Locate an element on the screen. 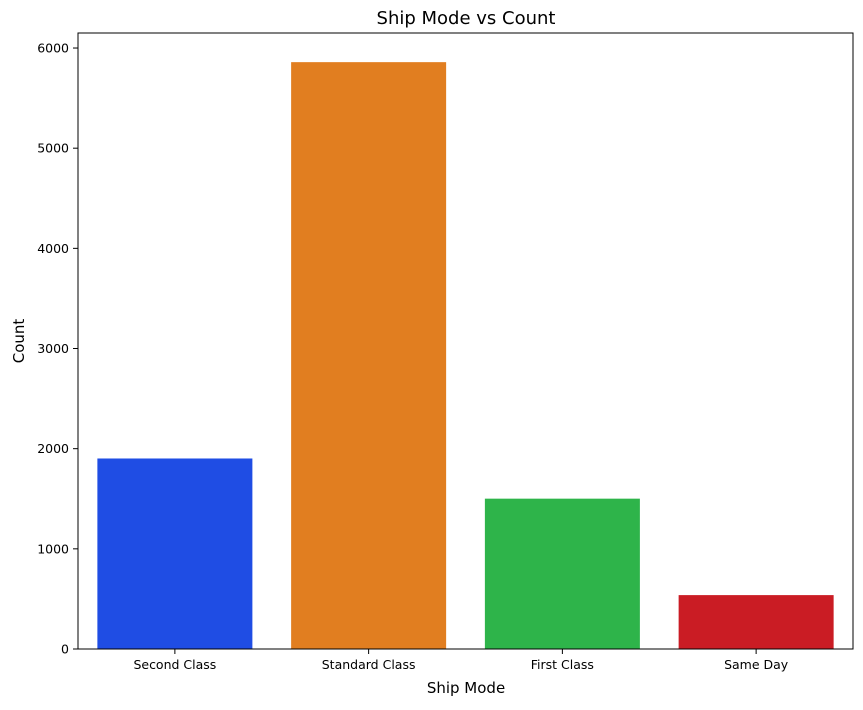  y-tick-label: 2000 is located at coordinates (53, 448).